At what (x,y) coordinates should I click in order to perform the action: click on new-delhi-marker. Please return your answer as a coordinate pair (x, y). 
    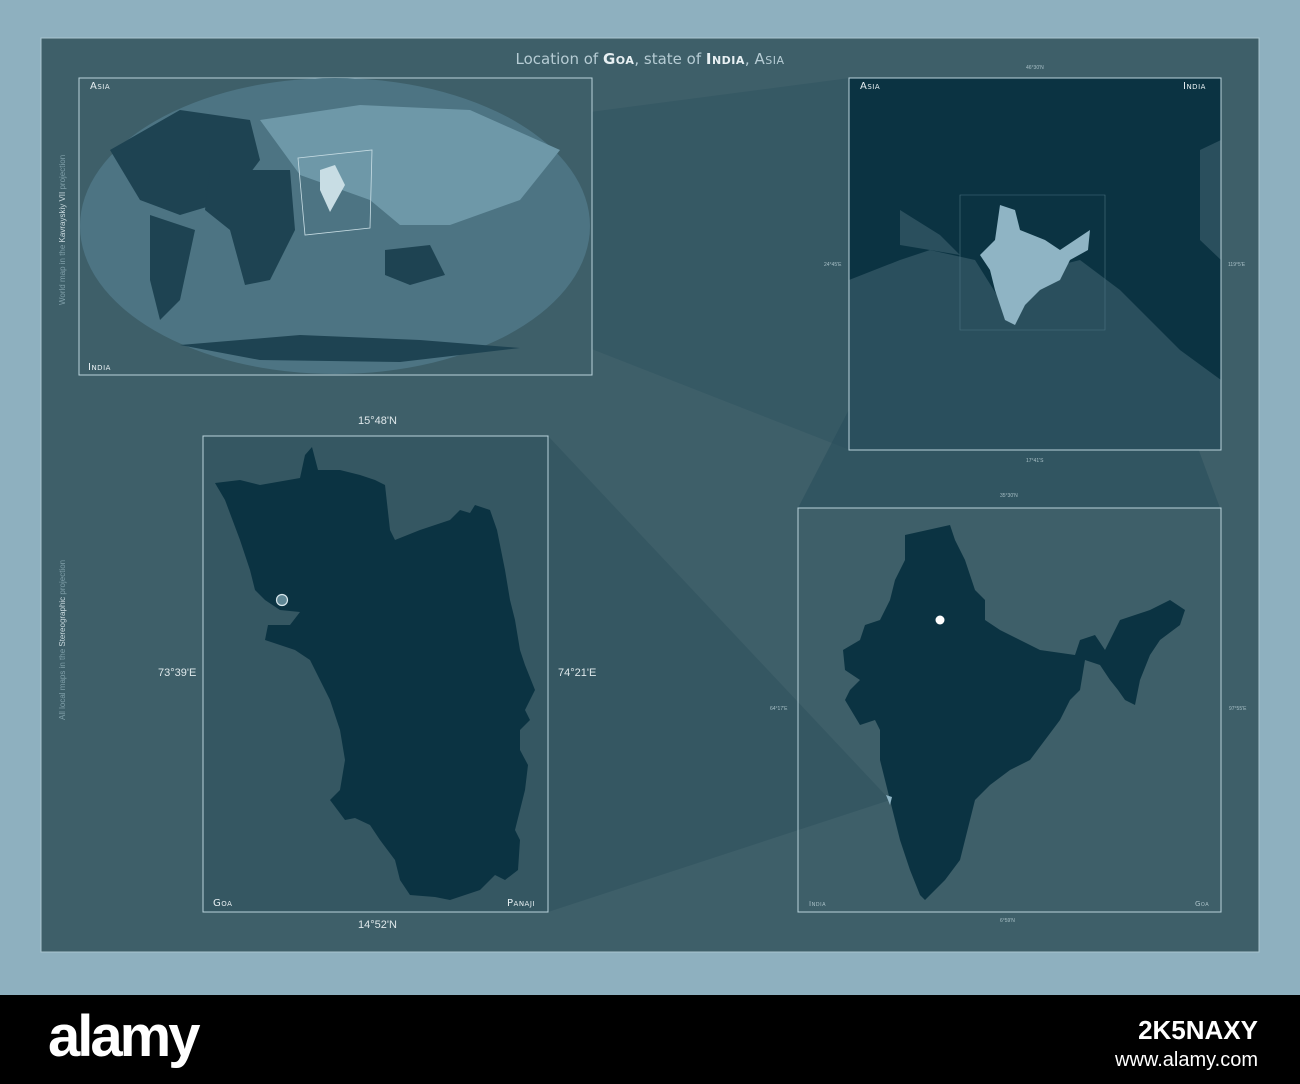
    Looking at the image, I should click on (940, 620).